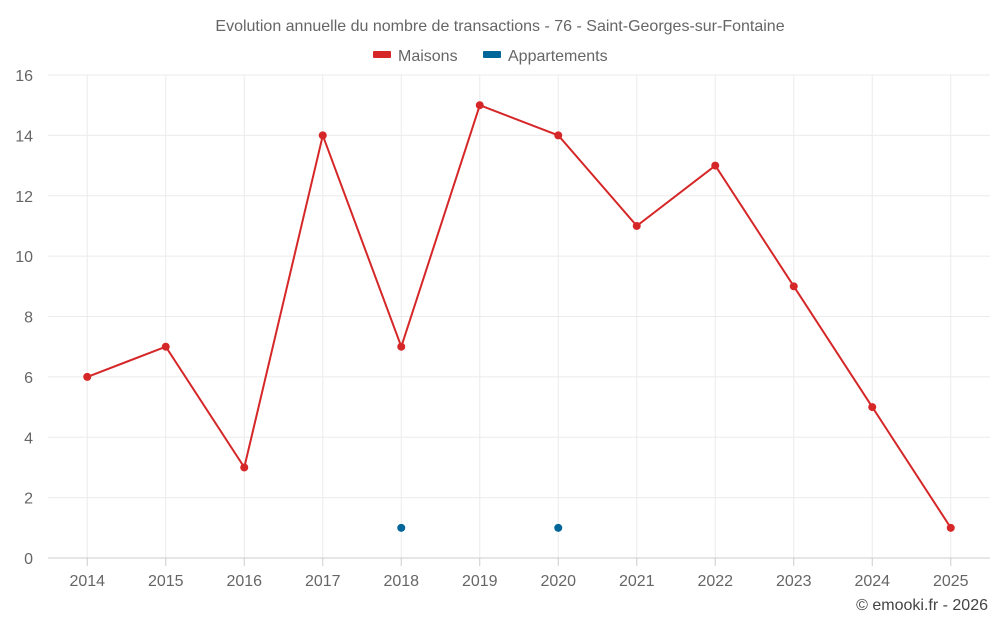  I want to click on y-tick-label: 0, so click(28, 559).